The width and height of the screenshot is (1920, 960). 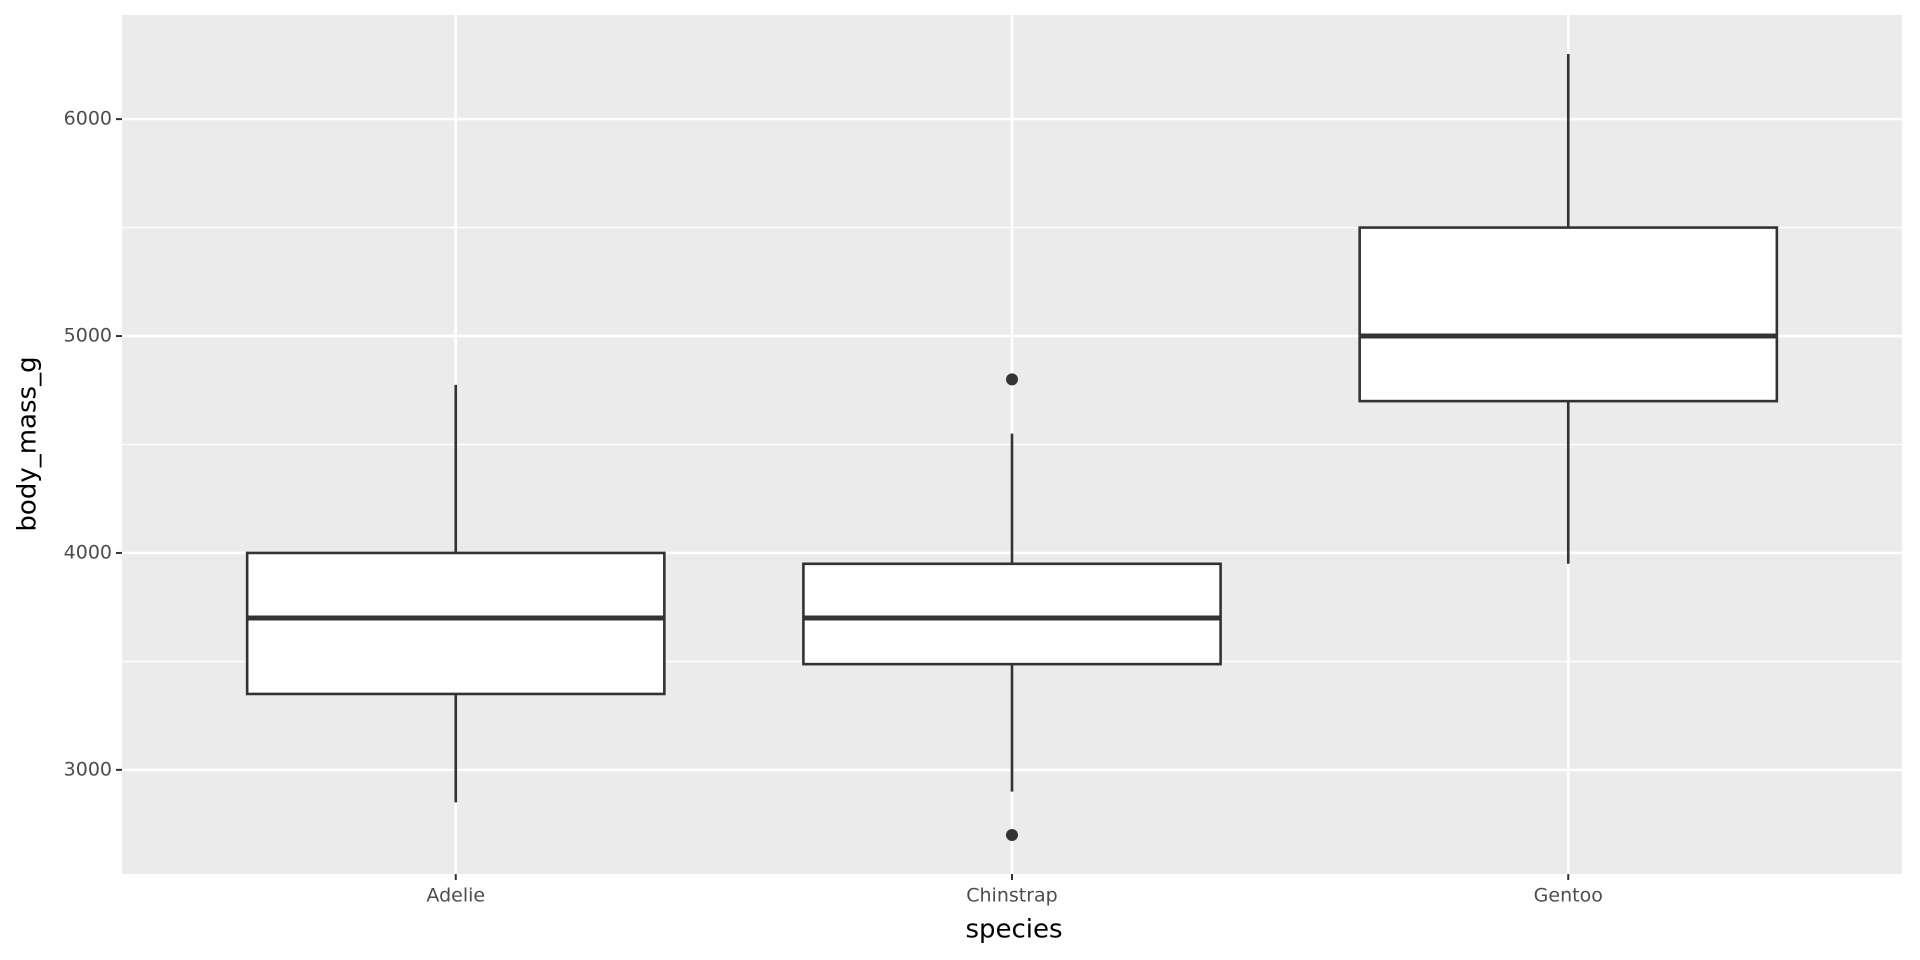 What do you see at coordinates (1012, 896) in the screenshot?
I see `x-tick-label: Chinstrap` at bounding box center [1012, 896].